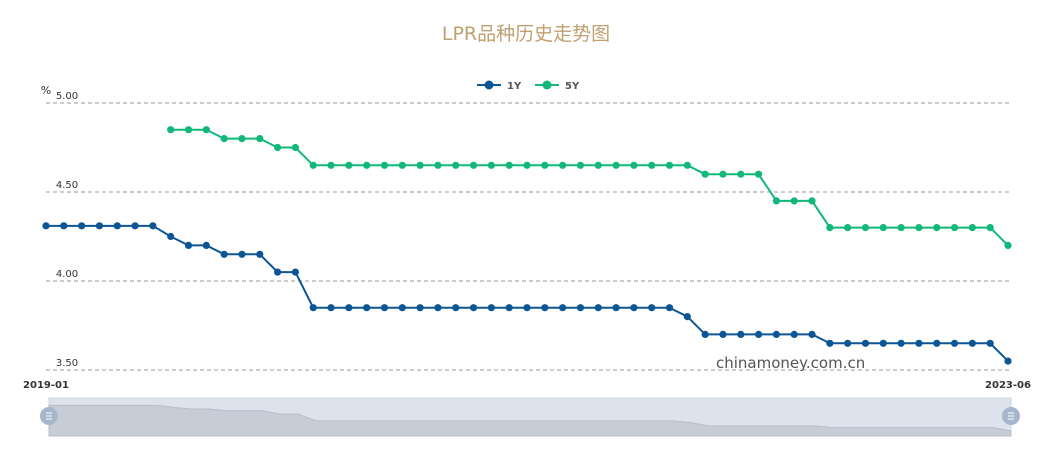  I want to click on legend-item-5y: 5Y, so click(557, 86).